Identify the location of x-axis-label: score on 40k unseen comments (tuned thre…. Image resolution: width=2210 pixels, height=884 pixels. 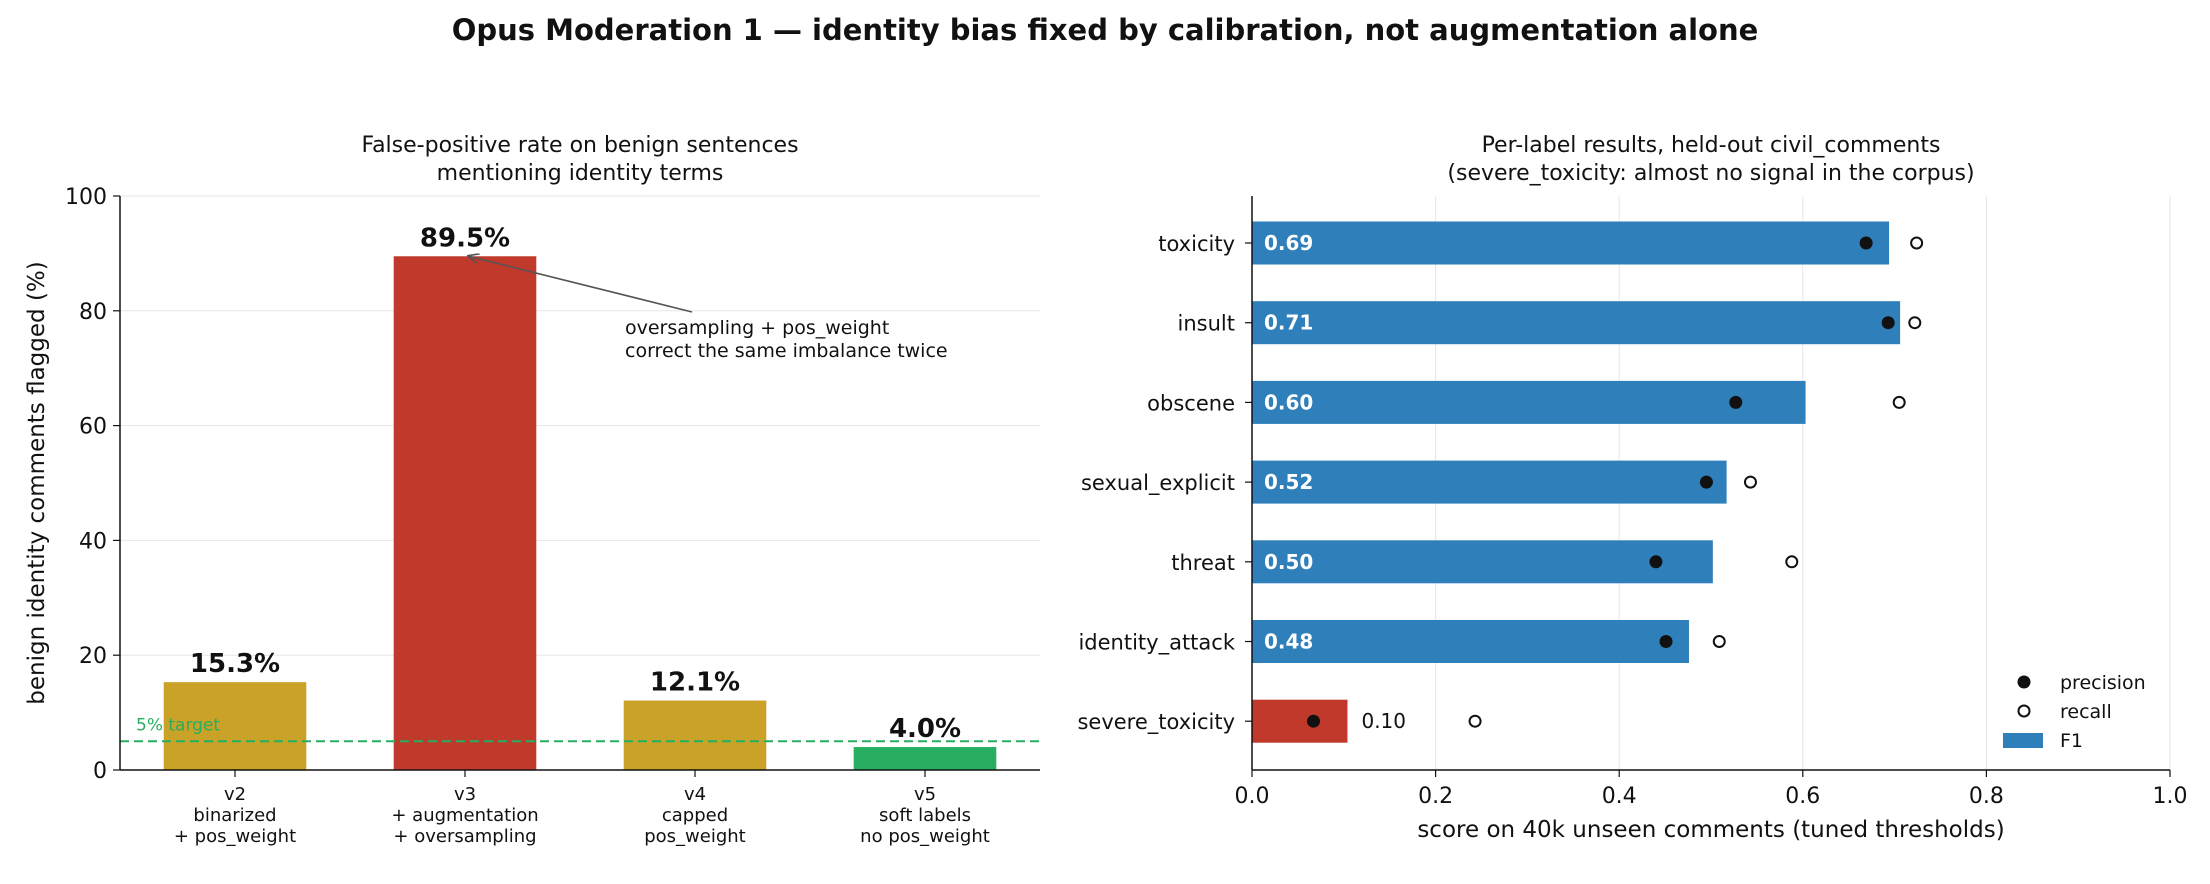
(1710, 830).